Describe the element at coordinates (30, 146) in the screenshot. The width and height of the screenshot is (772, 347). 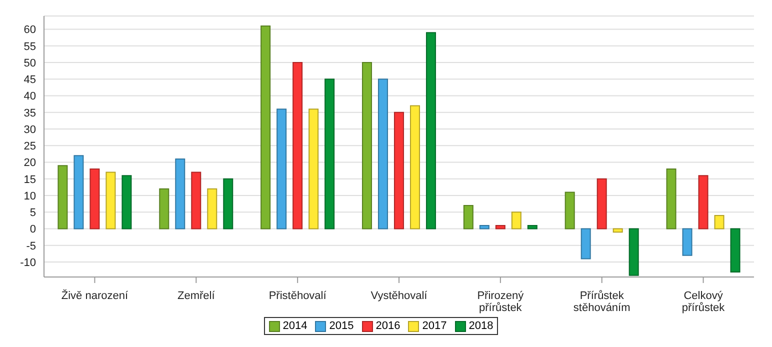
I see `y-tick-label: 25` at that location.